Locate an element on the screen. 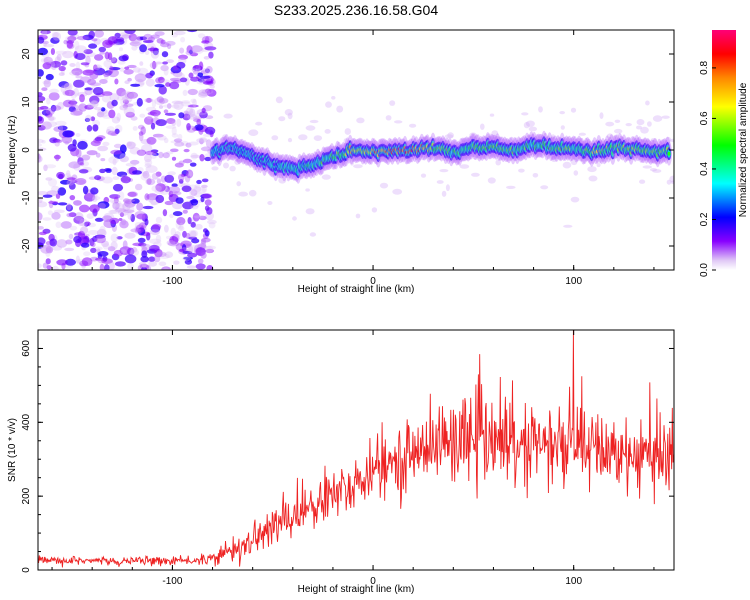  x-tick-label: -100 is located at coordinates (172, 281).